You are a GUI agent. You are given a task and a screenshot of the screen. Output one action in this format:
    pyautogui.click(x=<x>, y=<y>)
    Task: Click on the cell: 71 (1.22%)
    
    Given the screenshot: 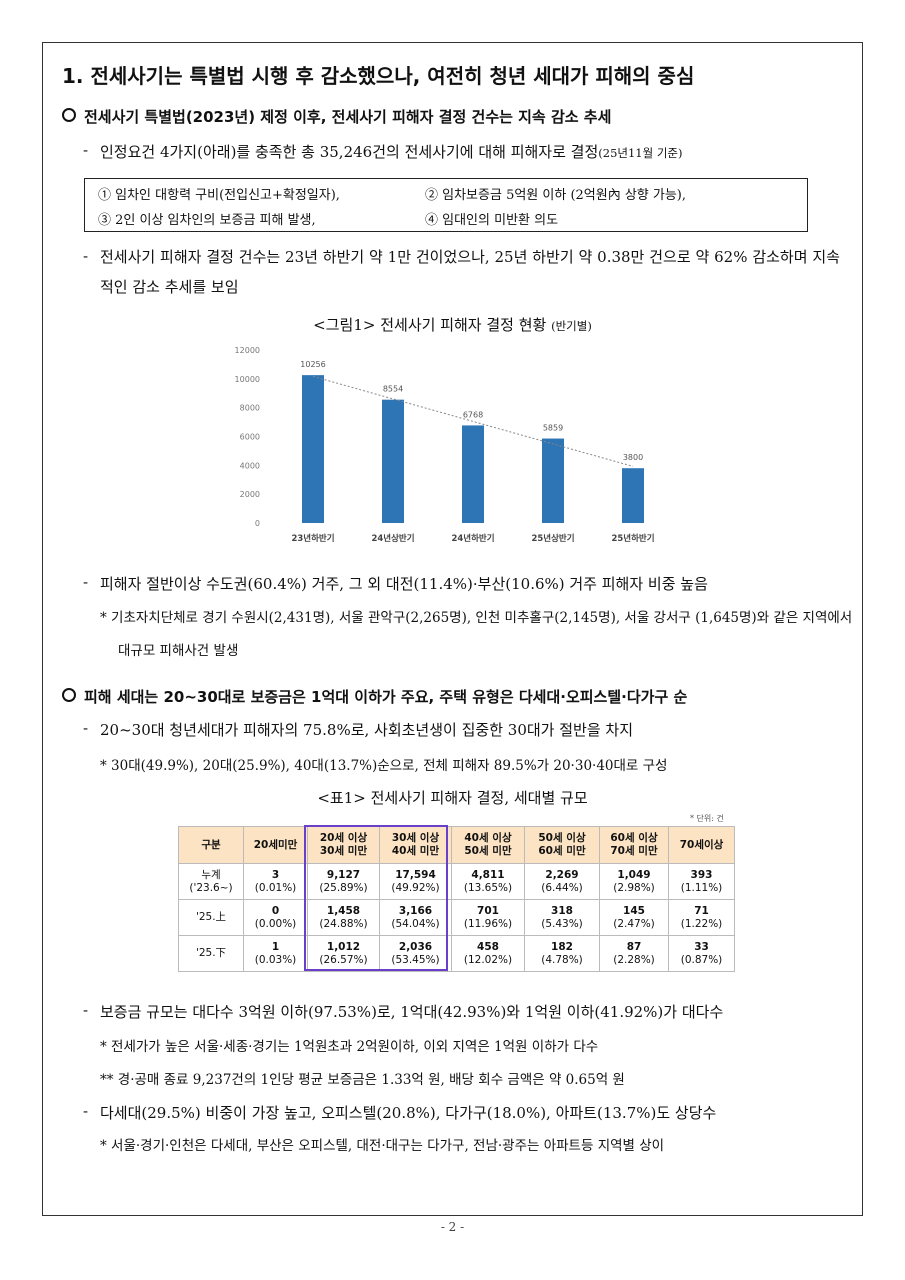 What is the action you would take?
    pyautogui.click(x=701, y=917)
    